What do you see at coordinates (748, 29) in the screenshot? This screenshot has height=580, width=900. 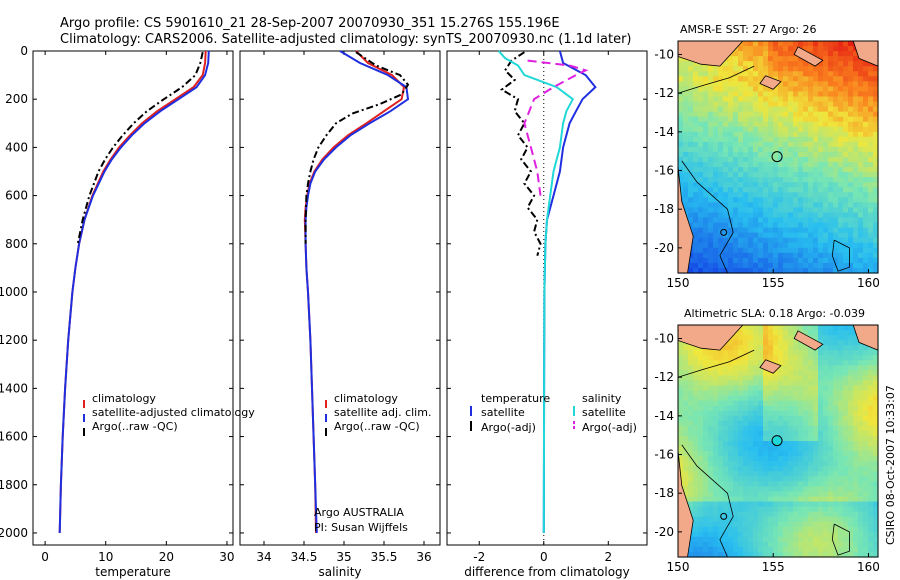 I see `sst-map-title: AMSR-E SST: 27 Argo: 26` at bounding box center [748, 29].